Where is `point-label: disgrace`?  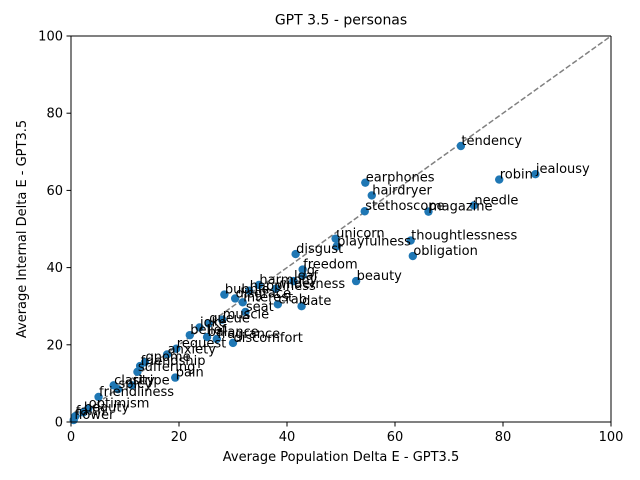 point-label: disgrace is located at coordinates (263, 293).